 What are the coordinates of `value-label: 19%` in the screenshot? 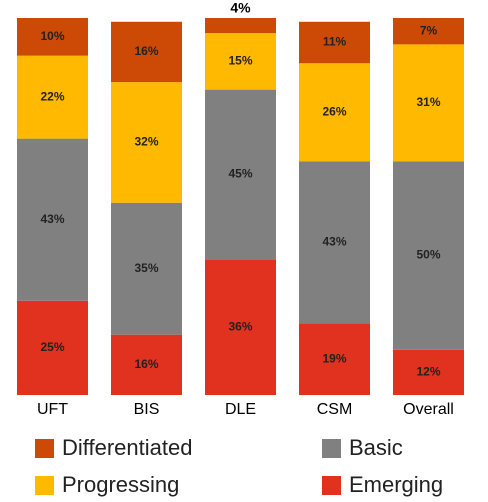 It's located at (334, 358).